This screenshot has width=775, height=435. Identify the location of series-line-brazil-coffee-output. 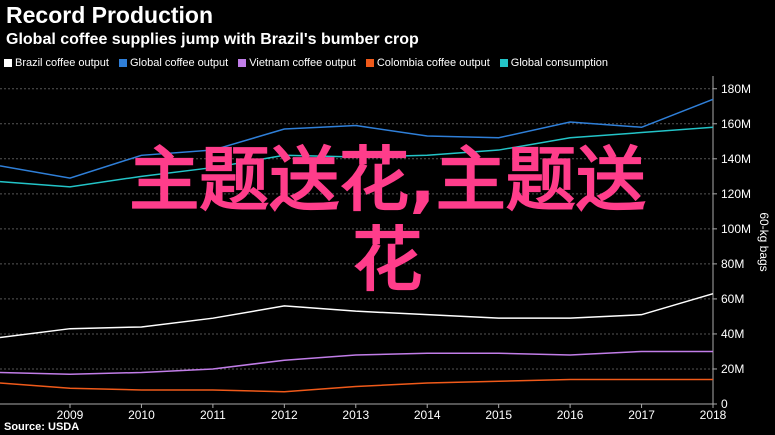
(357, 315).